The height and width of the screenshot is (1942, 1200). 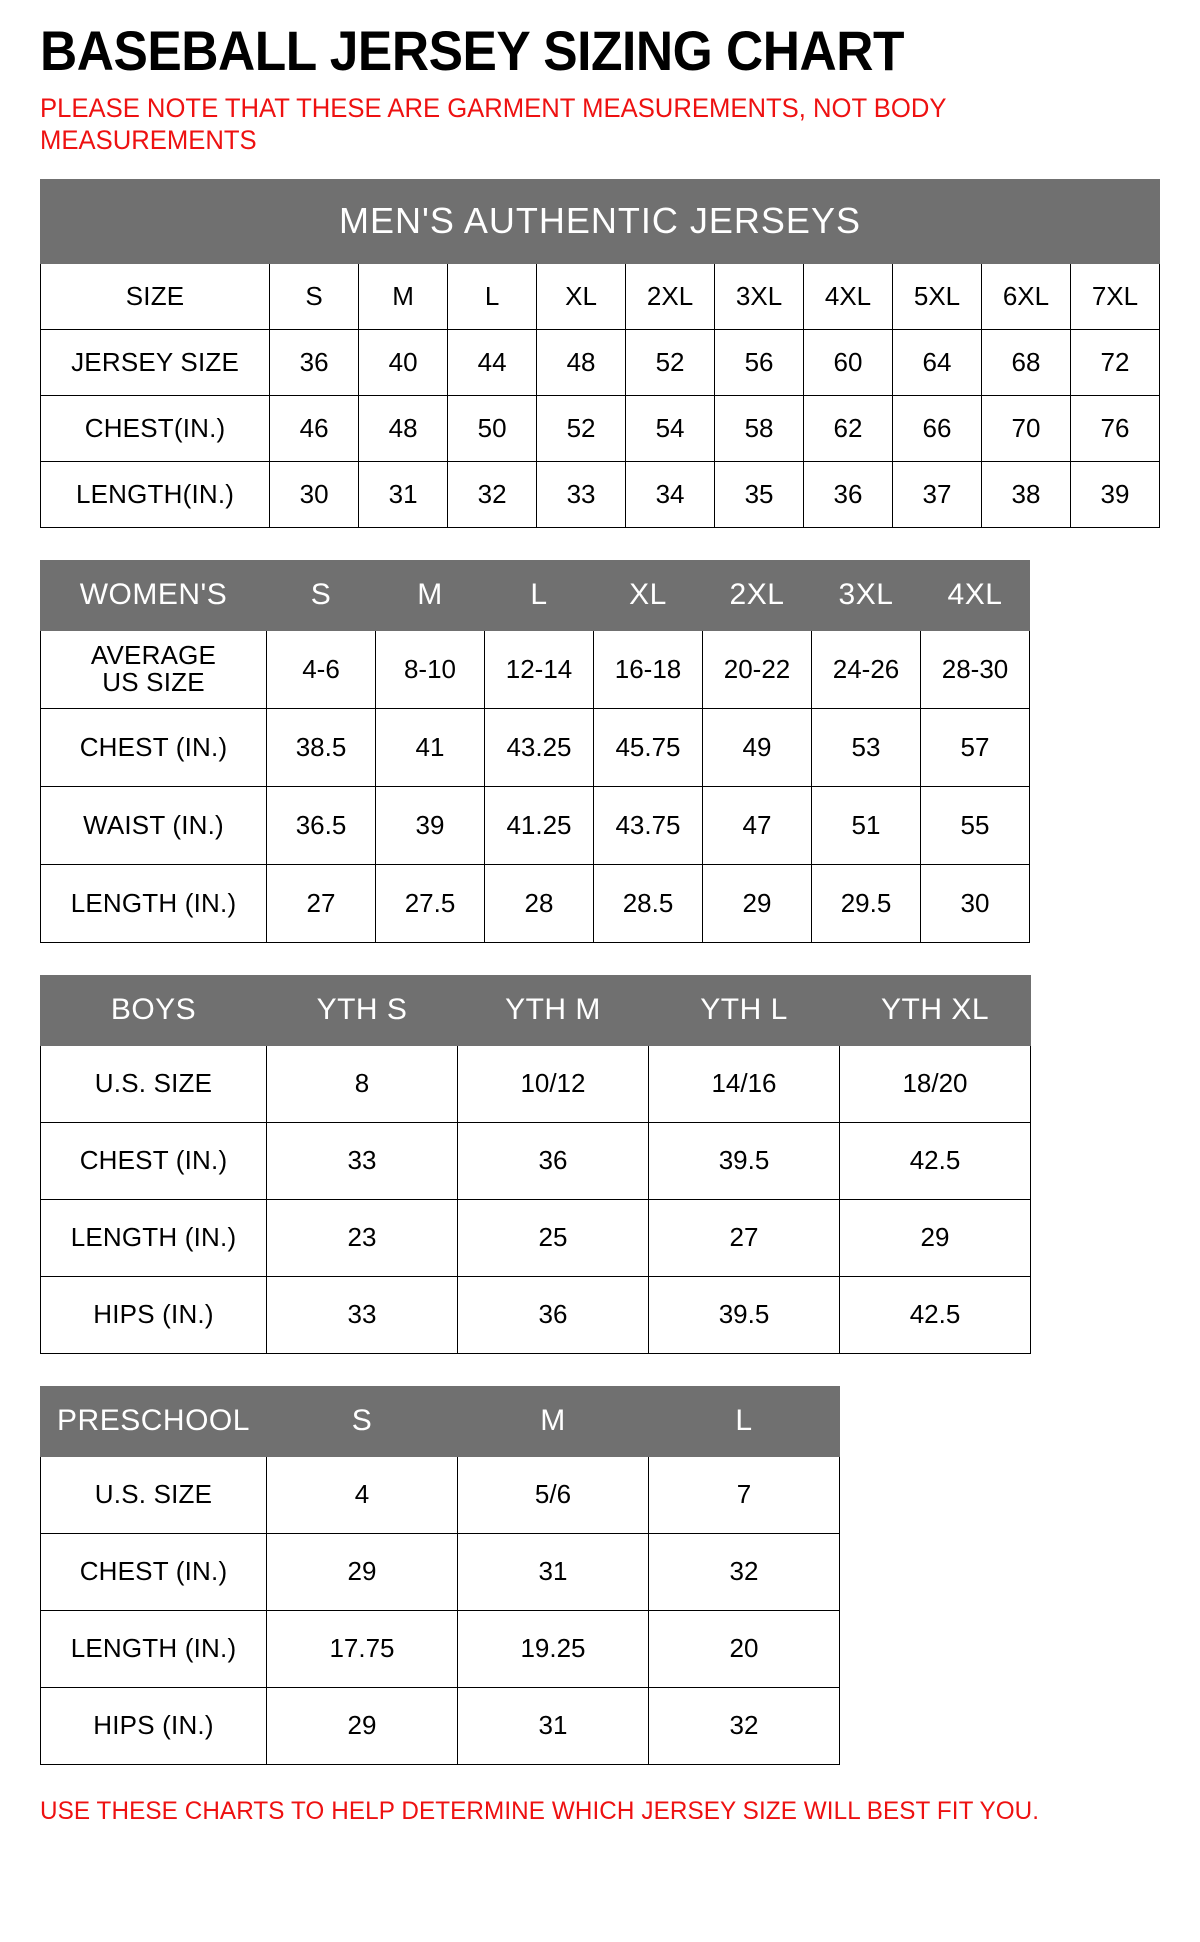 I want to click on table-cell: 20, so click(x=744, y=1648).